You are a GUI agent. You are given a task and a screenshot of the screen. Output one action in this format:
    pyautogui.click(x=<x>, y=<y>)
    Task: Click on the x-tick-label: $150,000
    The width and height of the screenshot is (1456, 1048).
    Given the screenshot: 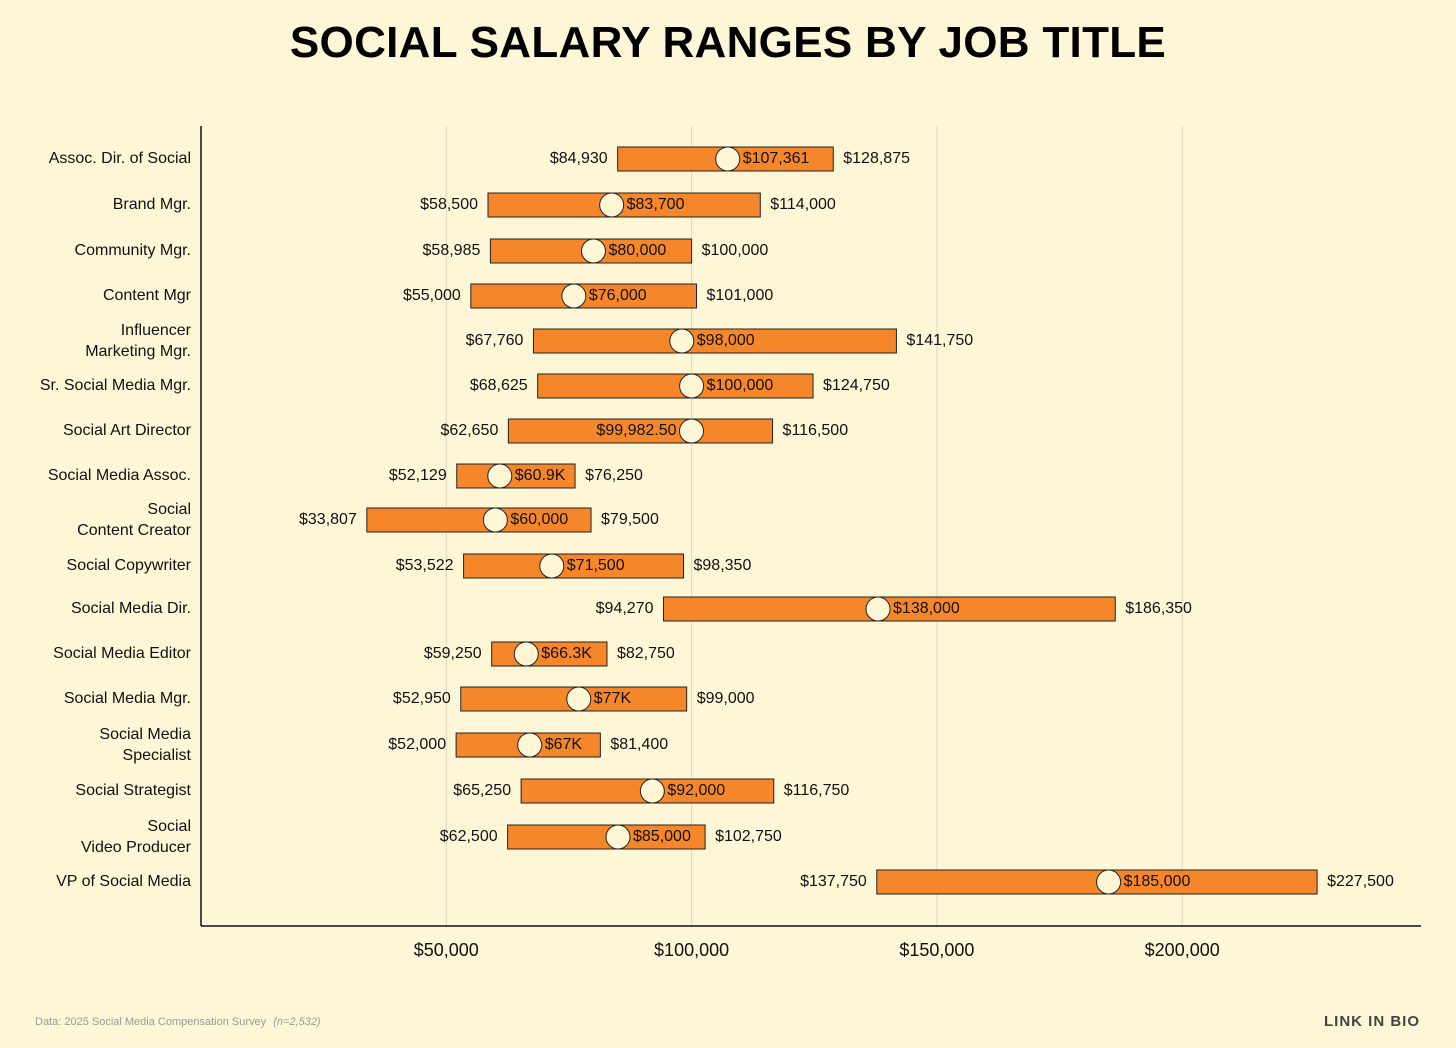 What is the action you would take?
    pyautogui.click(x=936, y=950)
    